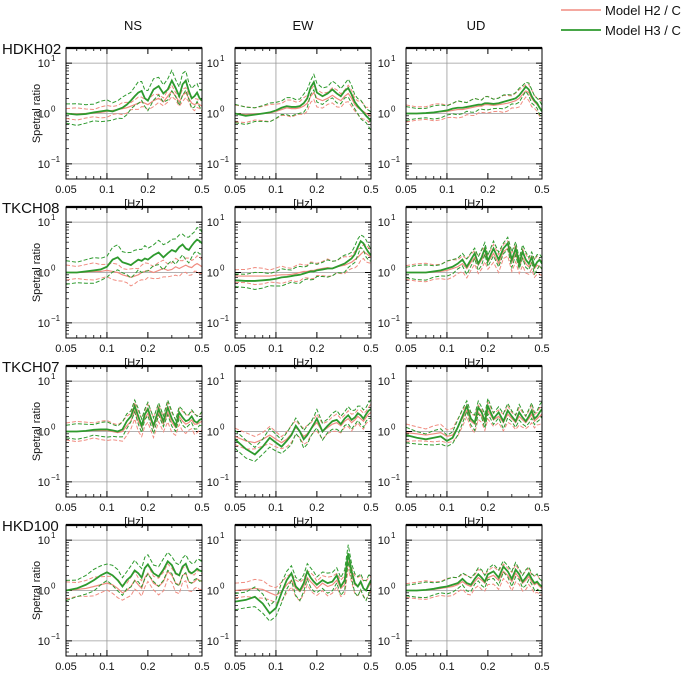 The image size is (685, 676). I want to click on column-header-ud: UD, so click(476, 25).